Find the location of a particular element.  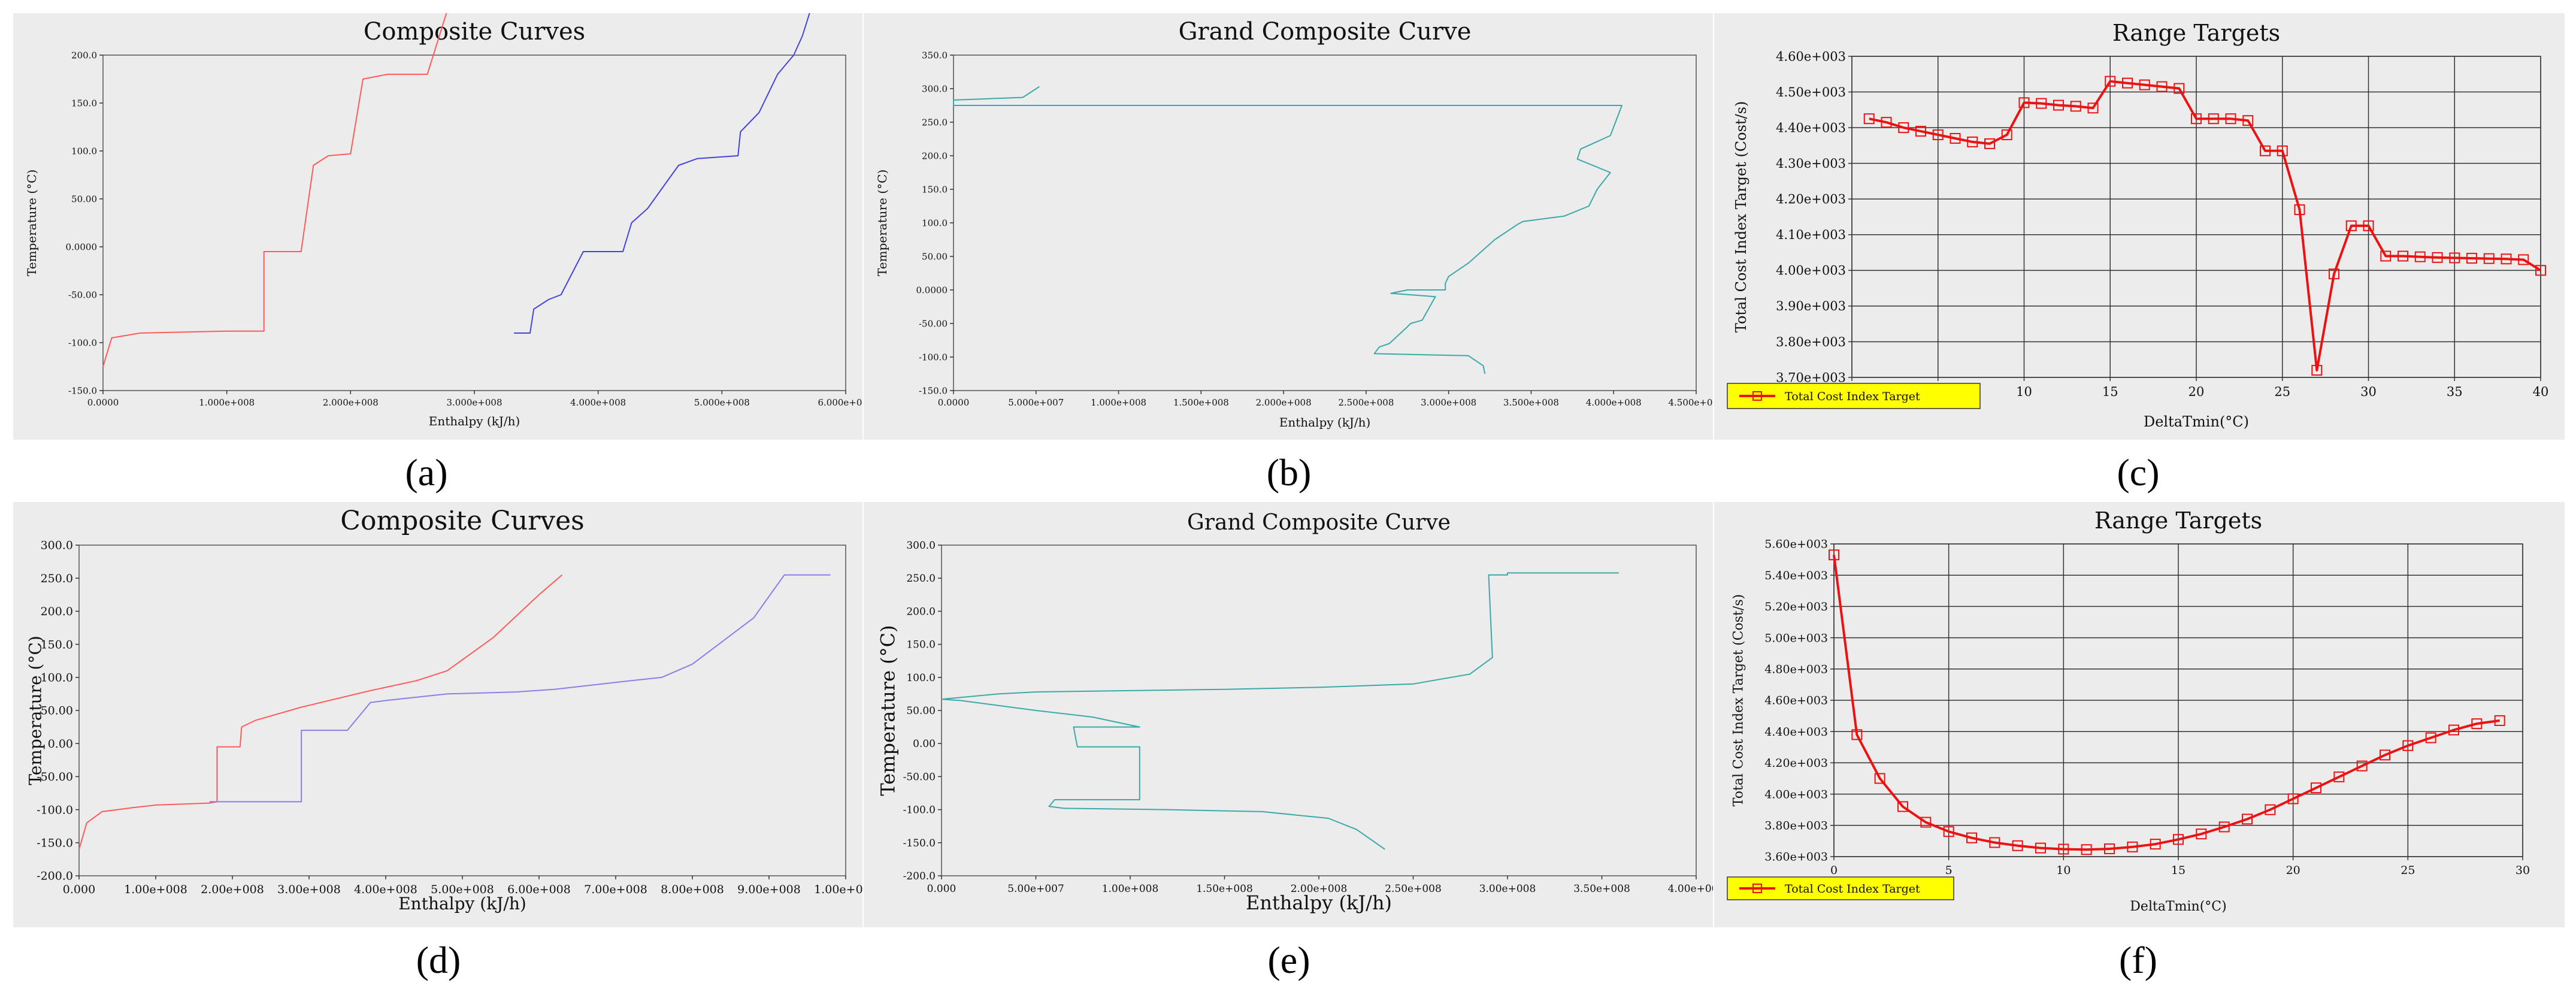

x-tick-label: 35 is located at coordinates (2455, 392).